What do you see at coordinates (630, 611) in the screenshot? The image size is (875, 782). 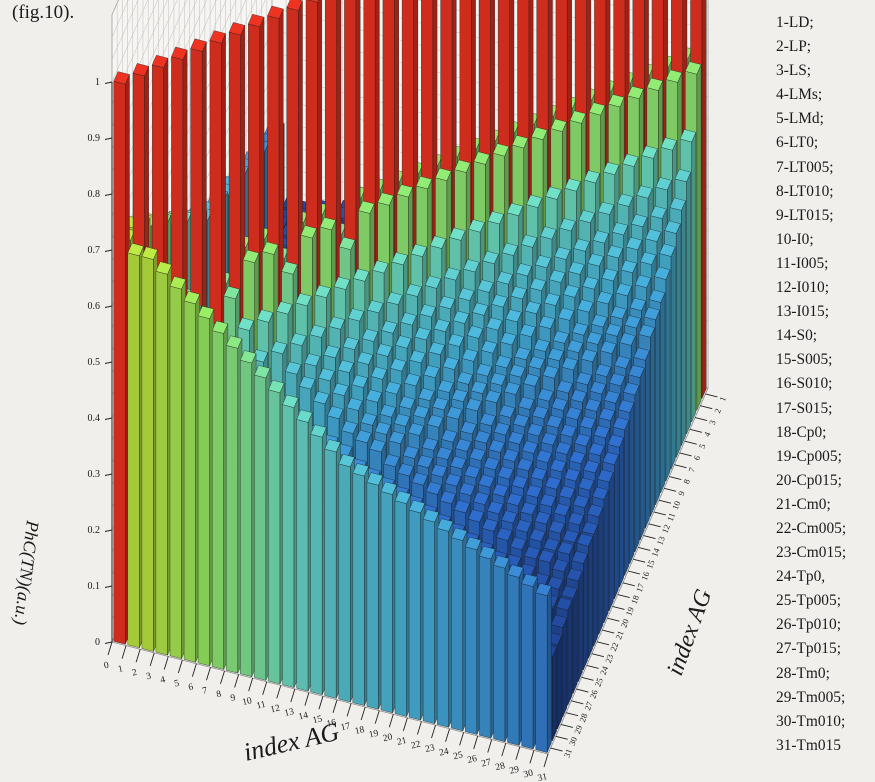 I see `y-tick-label: 19` at bounding box center [630, 611].